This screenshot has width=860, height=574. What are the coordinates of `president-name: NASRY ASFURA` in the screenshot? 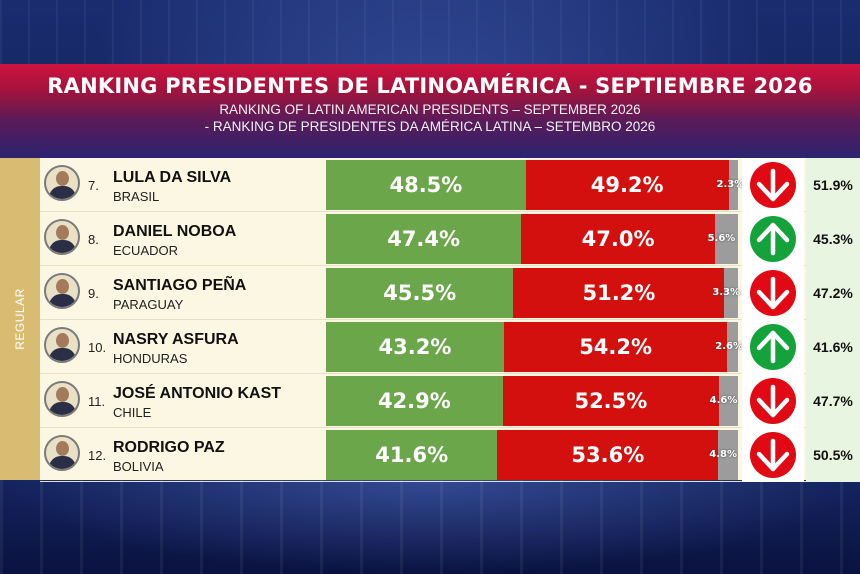 It's located at (176, 339).